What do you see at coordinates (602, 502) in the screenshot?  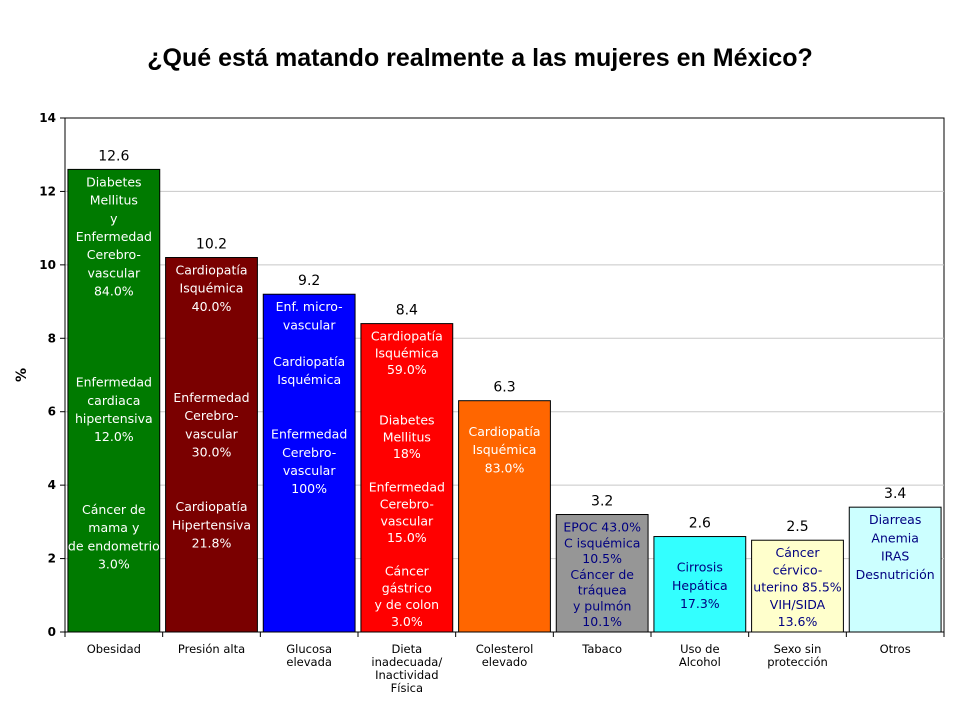 I see `bar-value-label: 3.2` at bounding box center [602, 502].